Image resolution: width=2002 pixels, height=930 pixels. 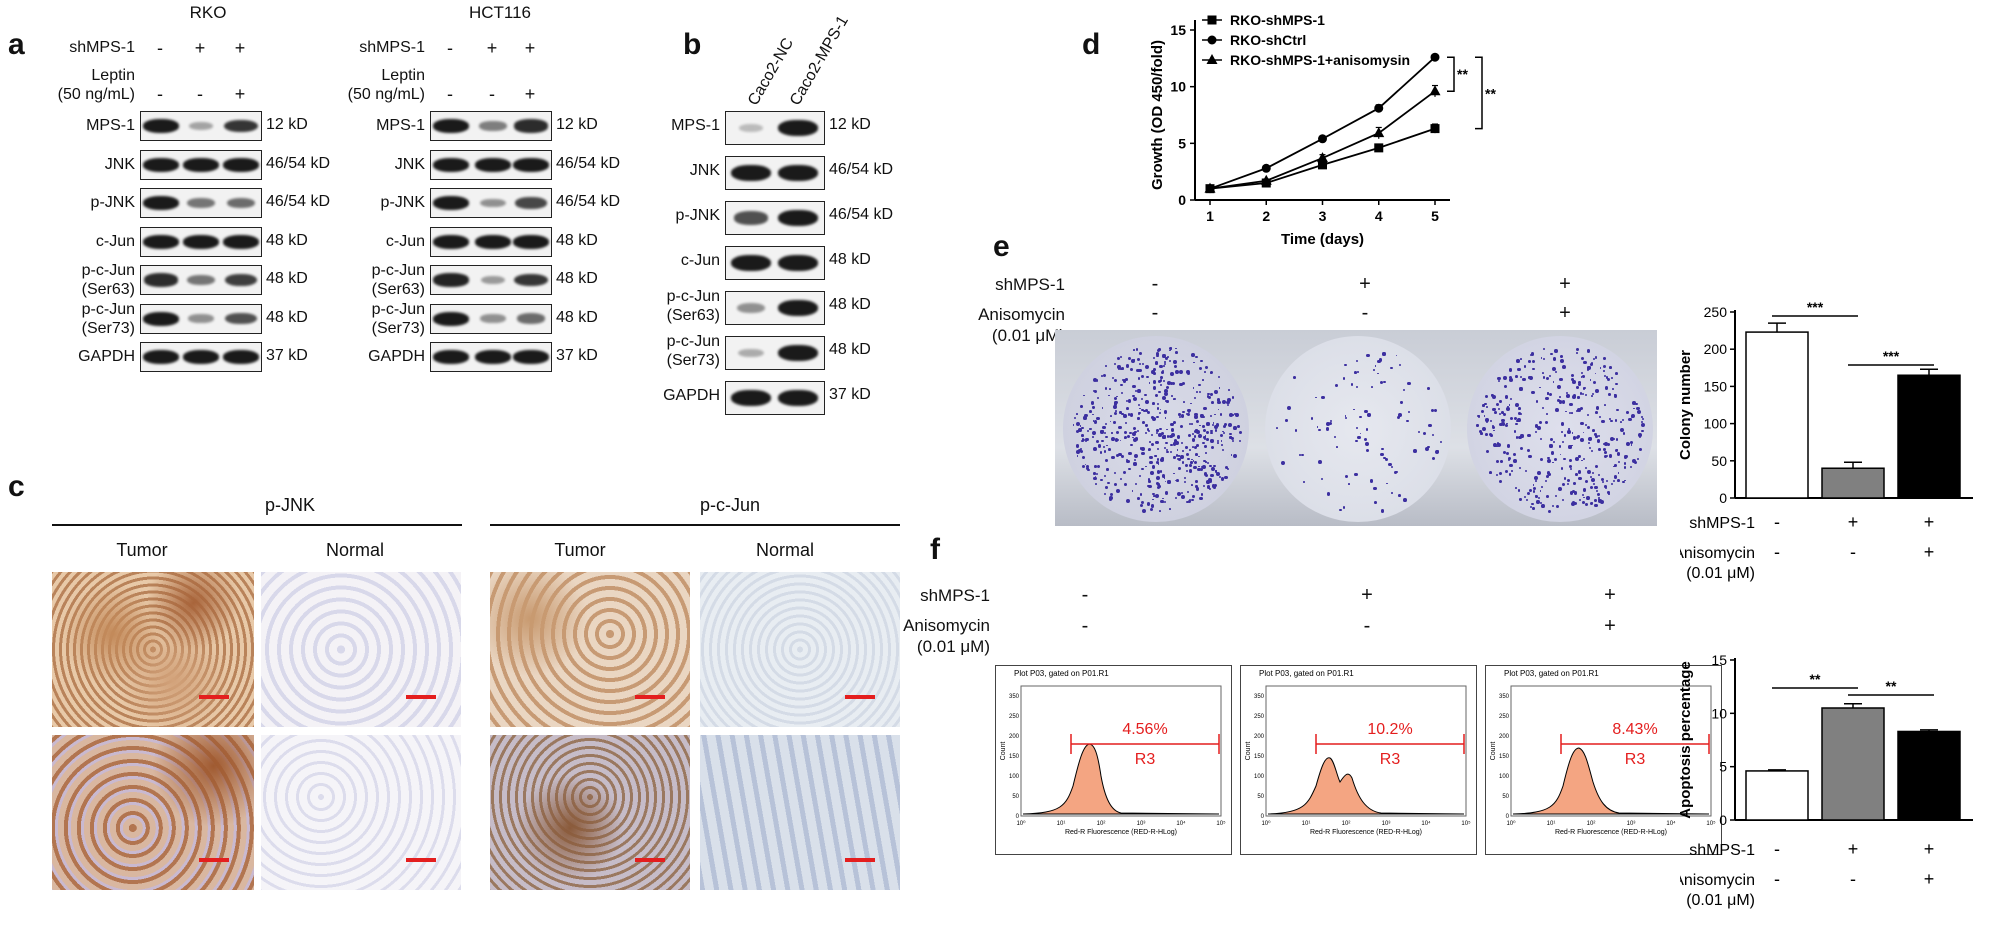 What do you see at coordinates (500, 12) in the screenshot?
I see `hct116-title: HCT116` at bounding box center [500, 12].